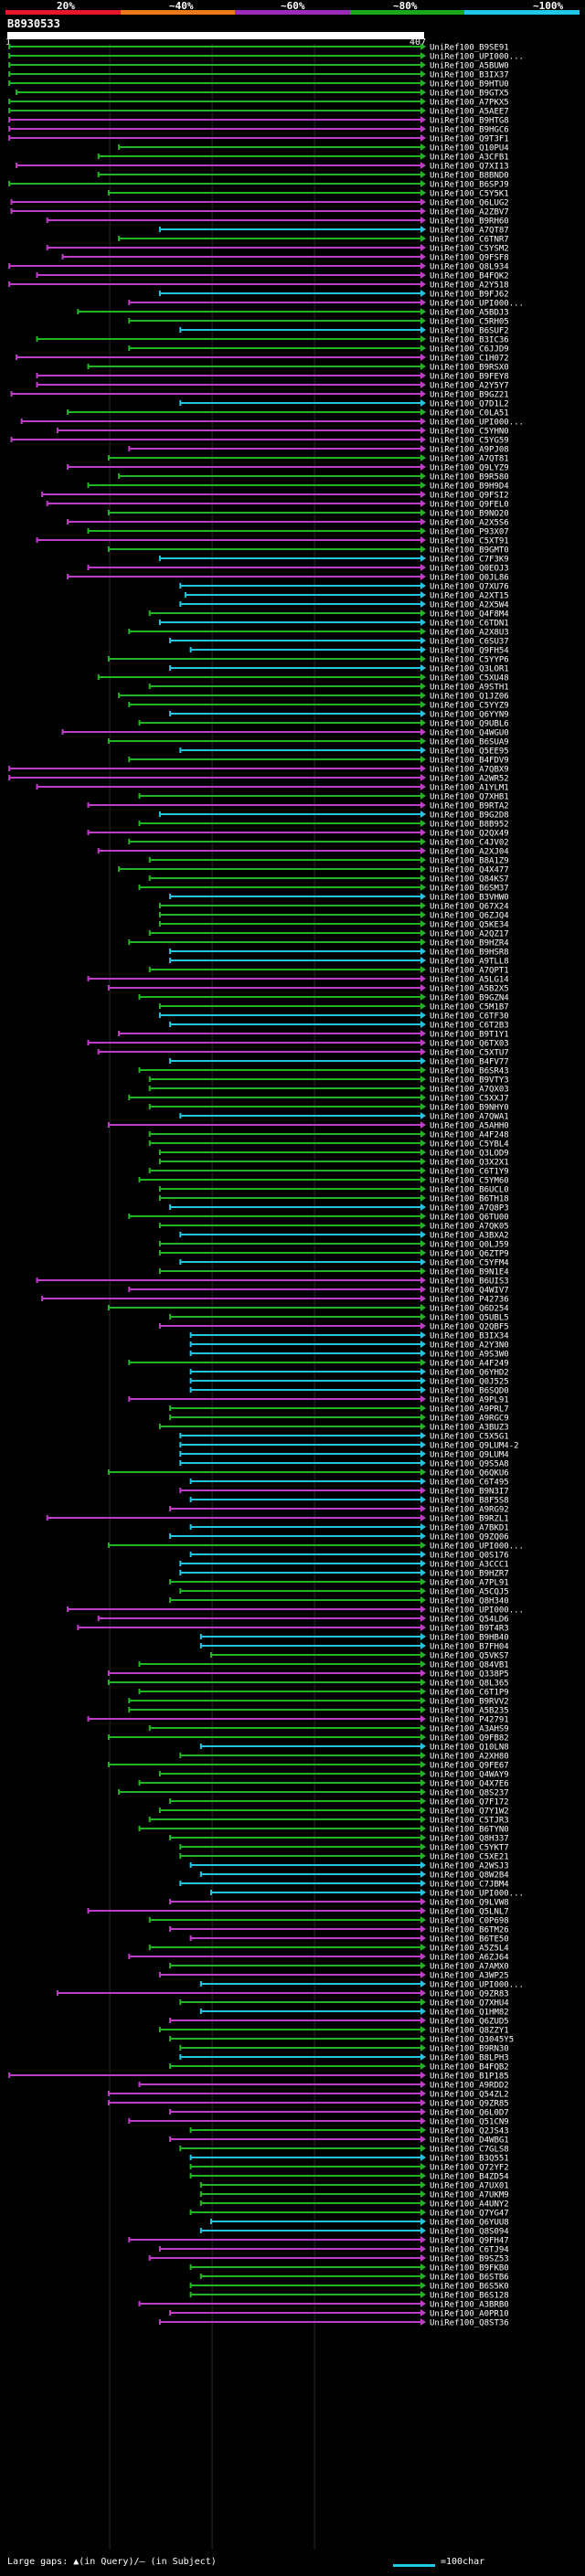  What do you see at coordinates (470, 1391) in the screenshot?
I see `hit-label: UniRef100_B6SQD0` at bounding box center [470, 1391].